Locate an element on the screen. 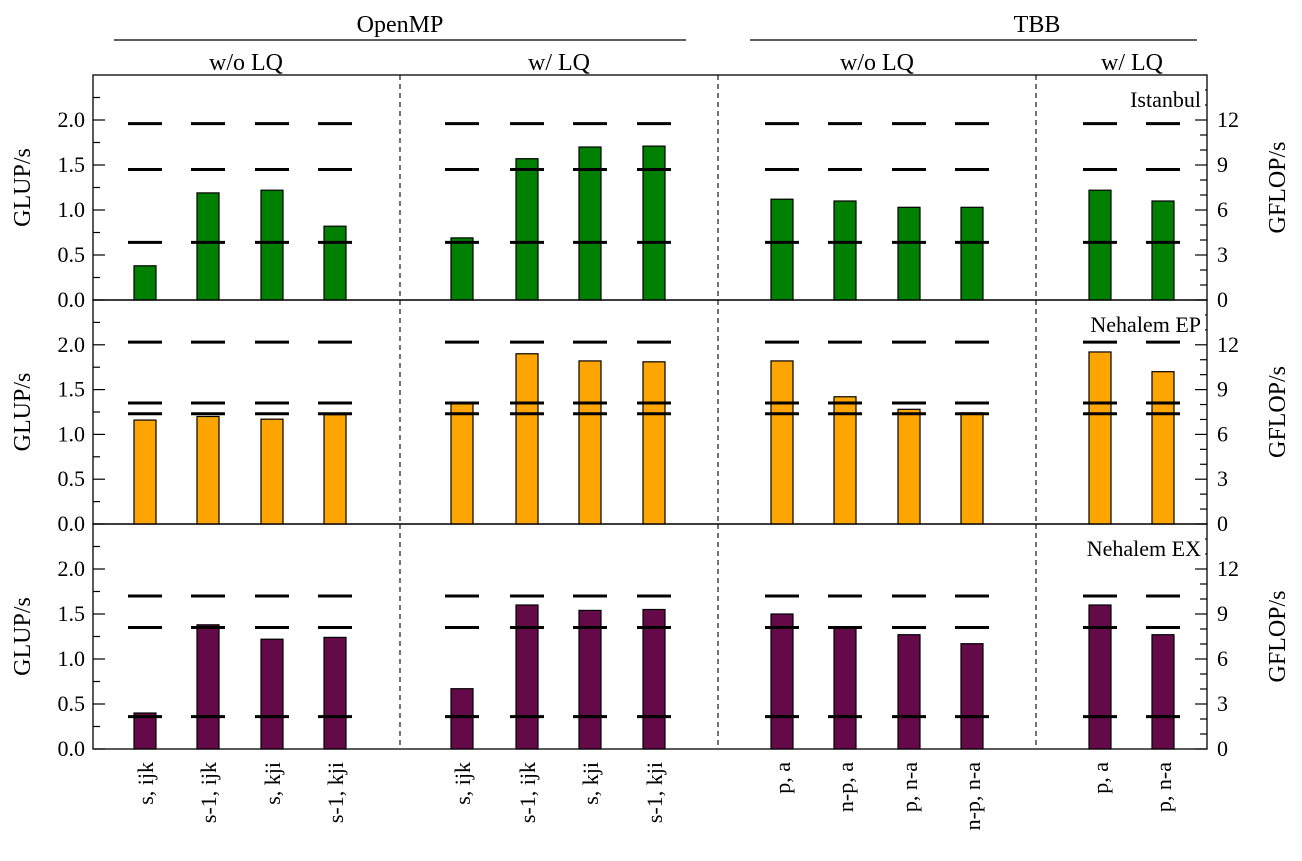 The width and height of the screenshot is (1302, 861). x-tick-label: n-p, a is located at coordinates (845, 787).